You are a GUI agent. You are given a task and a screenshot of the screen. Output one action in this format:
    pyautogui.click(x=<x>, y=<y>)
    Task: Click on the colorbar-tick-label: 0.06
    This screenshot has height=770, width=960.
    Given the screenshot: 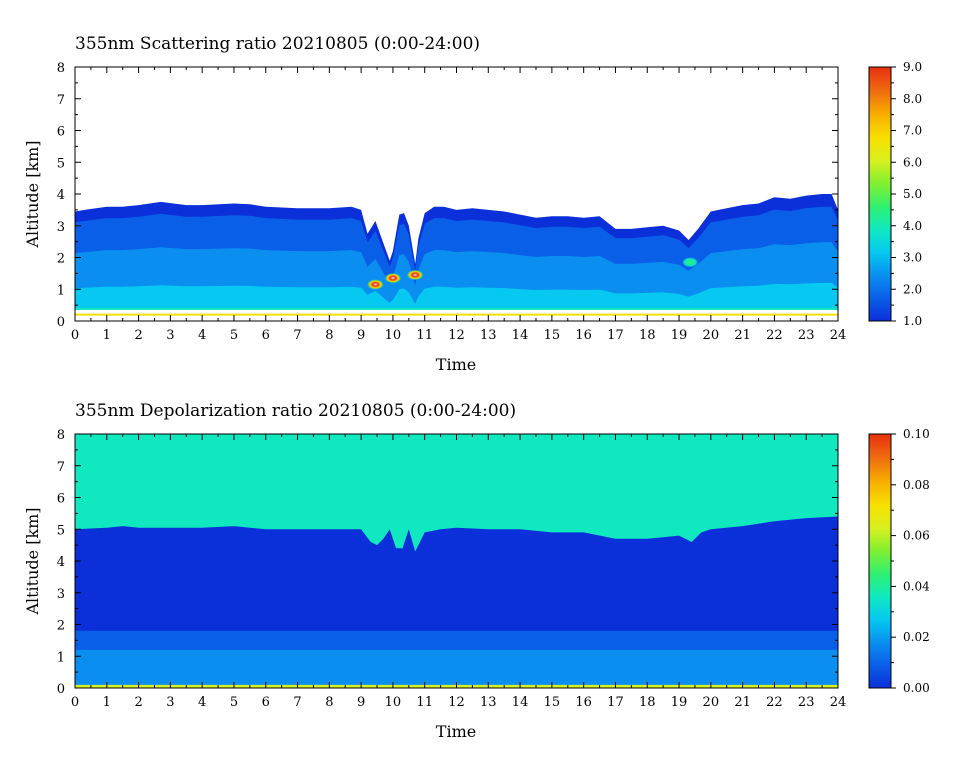 What is the action you would take?
    pyautogui.click(x=916, y=536)
    